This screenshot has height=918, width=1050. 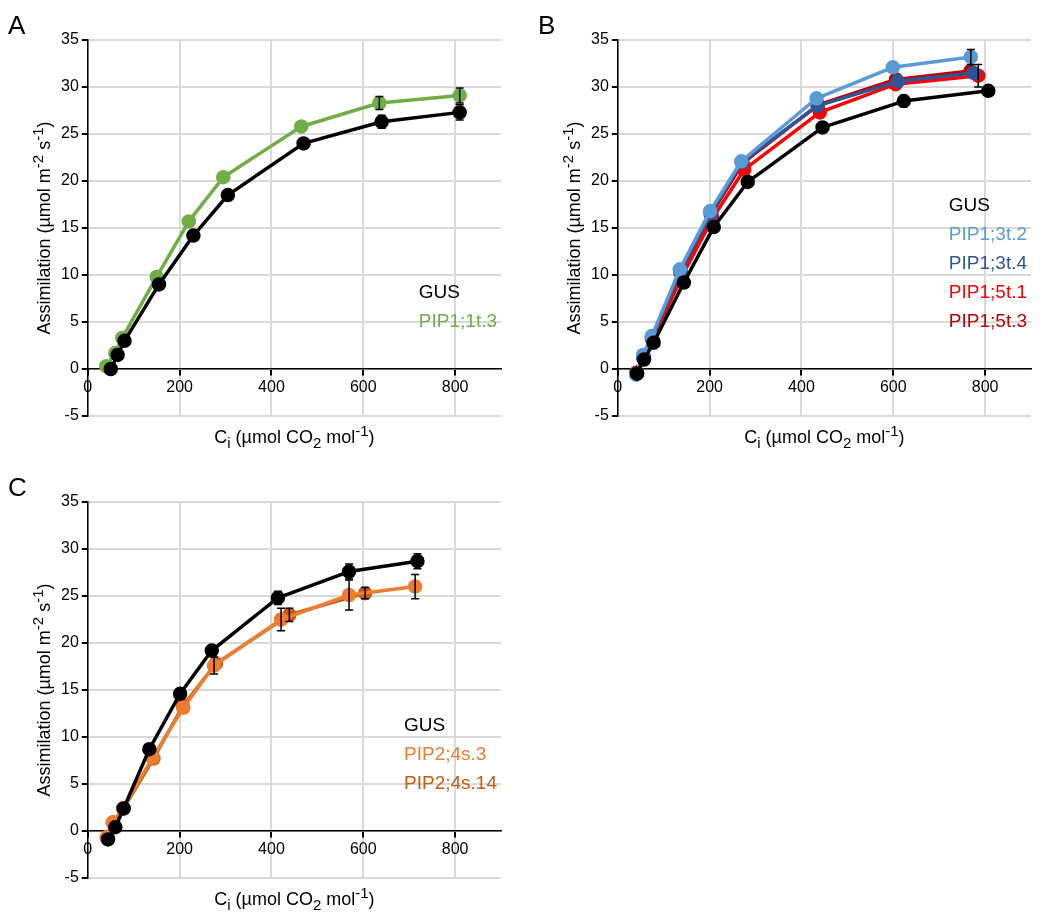 What do you see at coordinates (988, 320) in the screenshot?
I see `text: PIP1;5t.3` at bounding box center [988, 320].